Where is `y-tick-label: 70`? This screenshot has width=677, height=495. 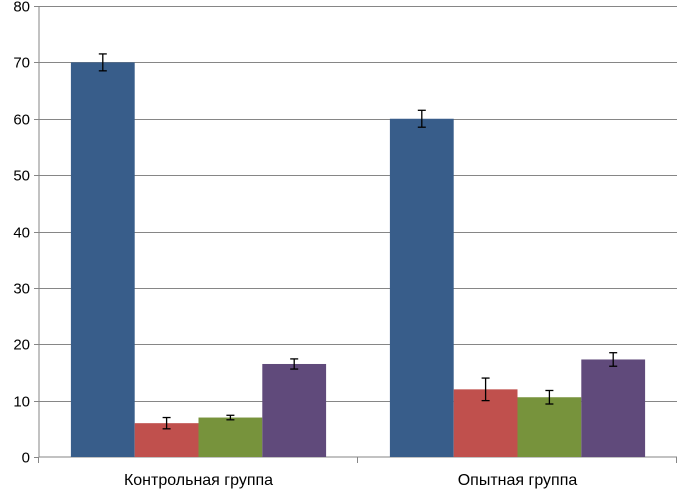 y-tick-label: 70 is located at coordinates (21, 63).